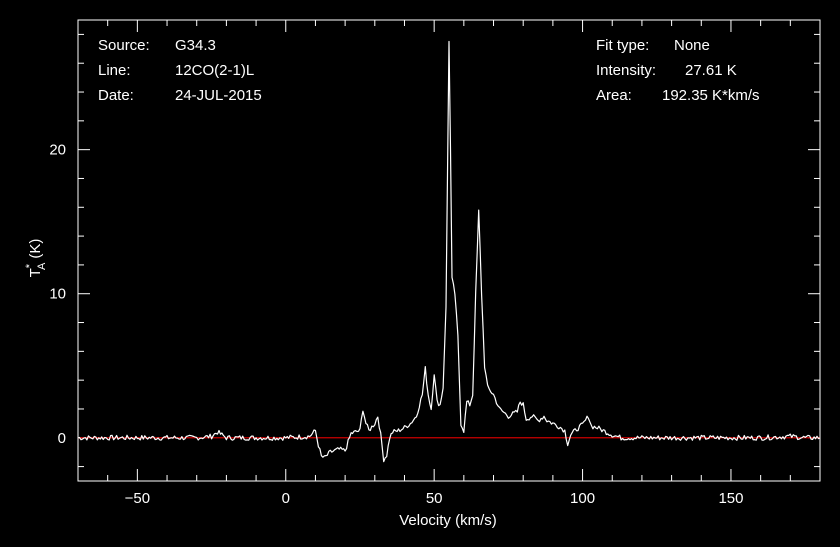 This screenshot has height=547, width=840. I want to click on y-axis-title-main: T, so click(35, 272).